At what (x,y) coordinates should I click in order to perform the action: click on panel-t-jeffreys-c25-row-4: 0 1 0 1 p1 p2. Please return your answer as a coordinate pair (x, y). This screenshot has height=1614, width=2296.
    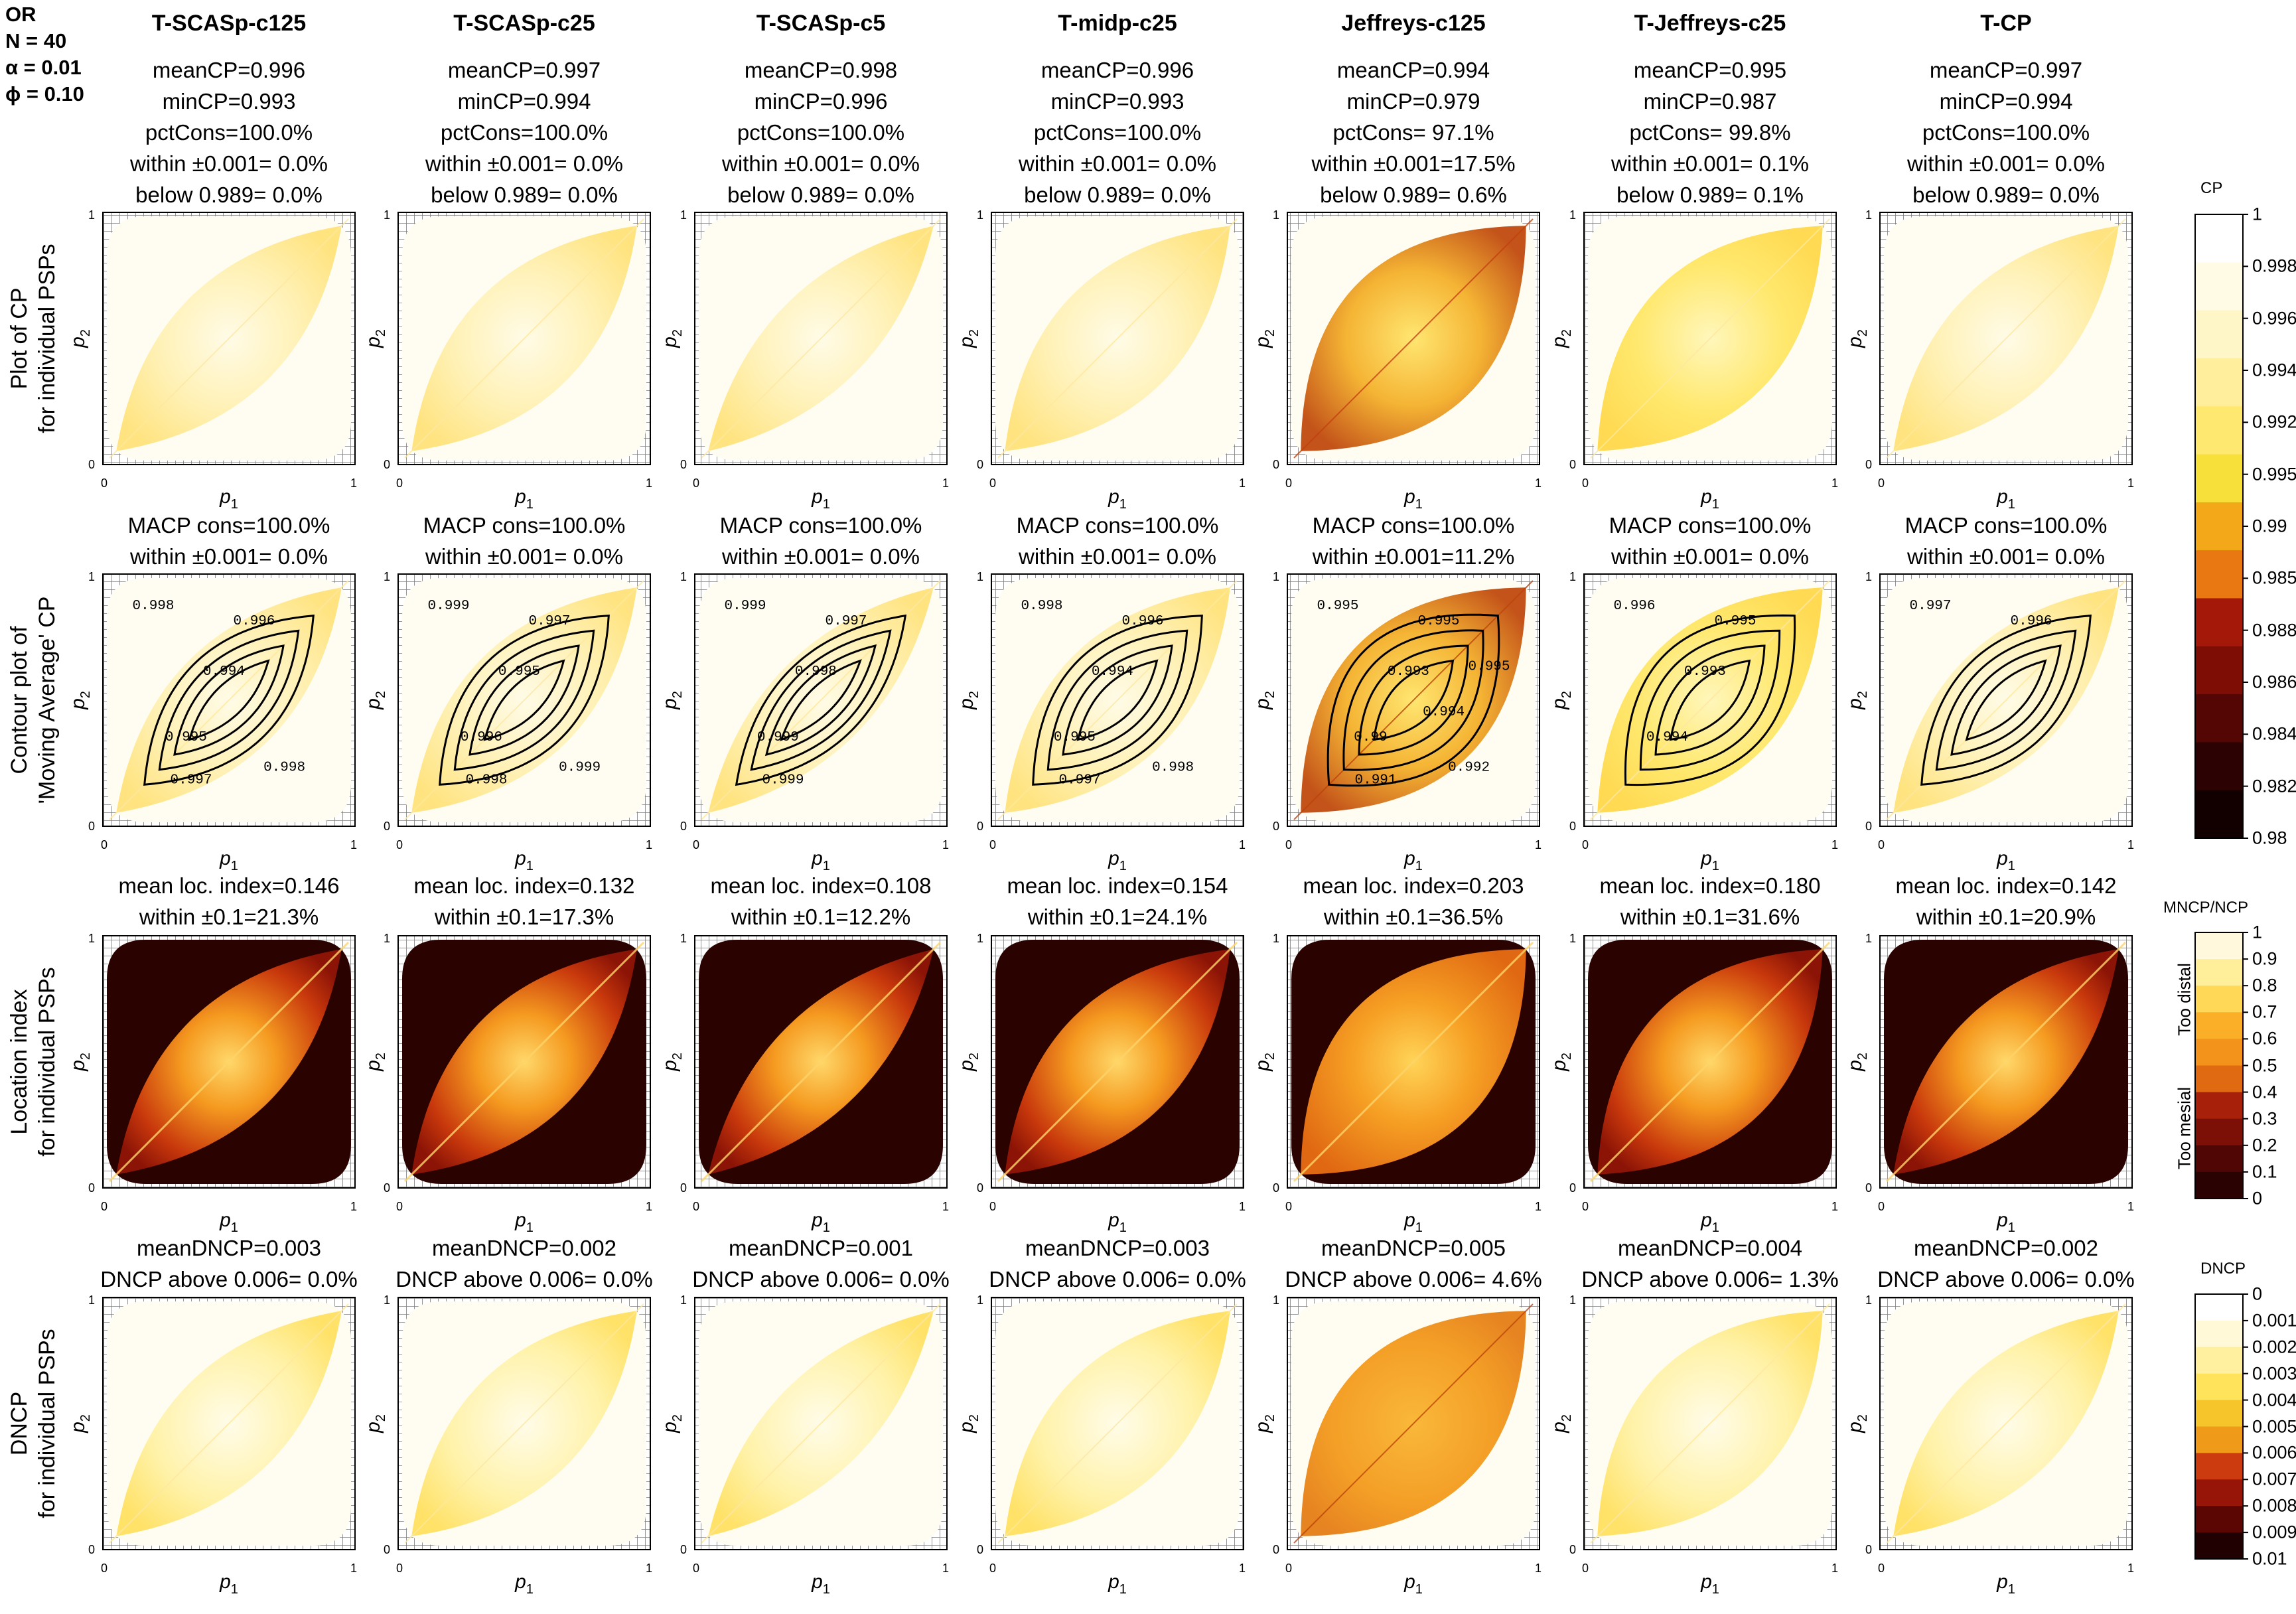
    Looking at the image, I should click on (1693, 1445).